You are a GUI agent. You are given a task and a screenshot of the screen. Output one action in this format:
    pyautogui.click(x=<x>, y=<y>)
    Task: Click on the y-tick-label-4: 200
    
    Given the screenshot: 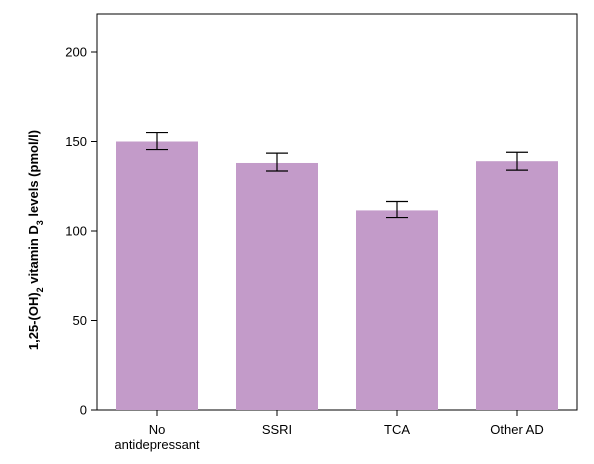 What is the action you would take?
    pyautogui.click(x=76, y=52)
    